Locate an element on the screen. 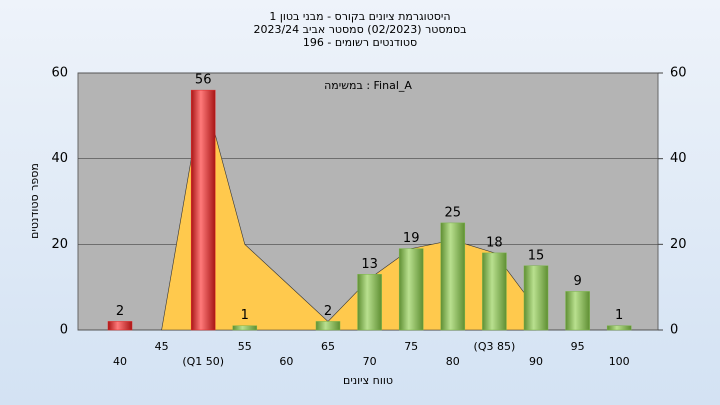 The image size is (720, 405). y-tick-label: 20 is located at coordinates (59, 244).